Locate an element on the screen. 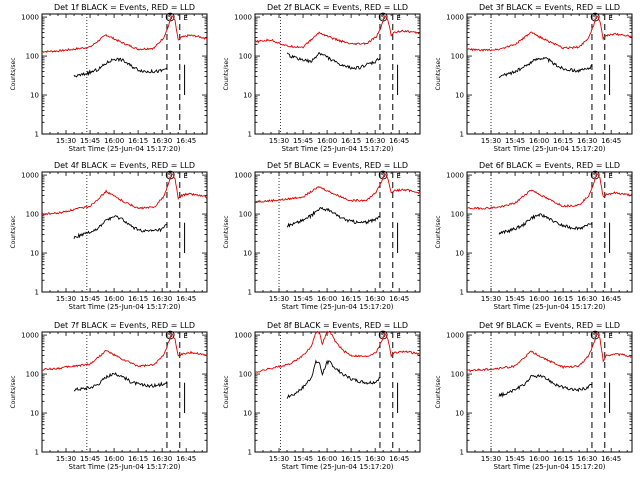 This screenshot has width=640, height=480. panel-title: Det 6f BLACK = Events, RED = LLD is located at coordinates (549, 165).